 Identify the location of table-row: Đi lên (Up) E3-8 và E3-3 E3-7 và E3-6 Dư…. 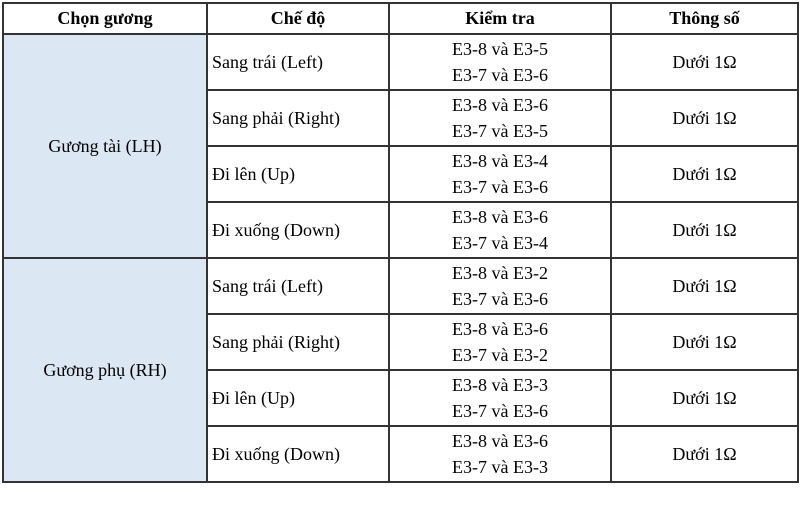
(401, 398).